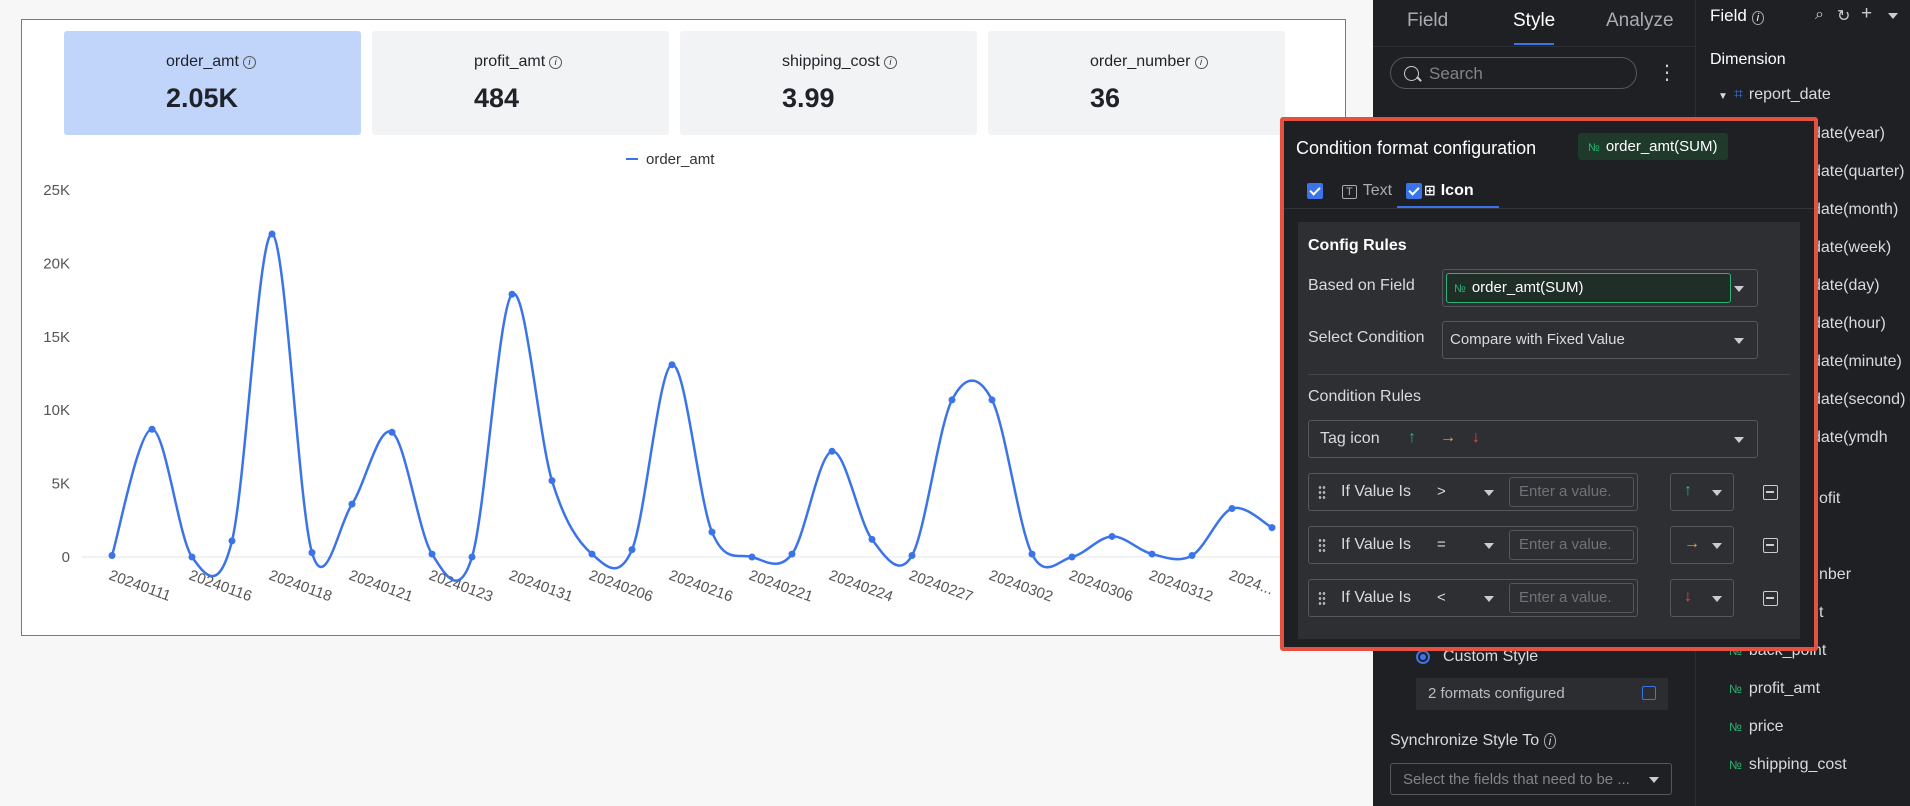 This screenshot has height=806, width=1910. I want to click on custom-style-radio, so click(1423, 657).